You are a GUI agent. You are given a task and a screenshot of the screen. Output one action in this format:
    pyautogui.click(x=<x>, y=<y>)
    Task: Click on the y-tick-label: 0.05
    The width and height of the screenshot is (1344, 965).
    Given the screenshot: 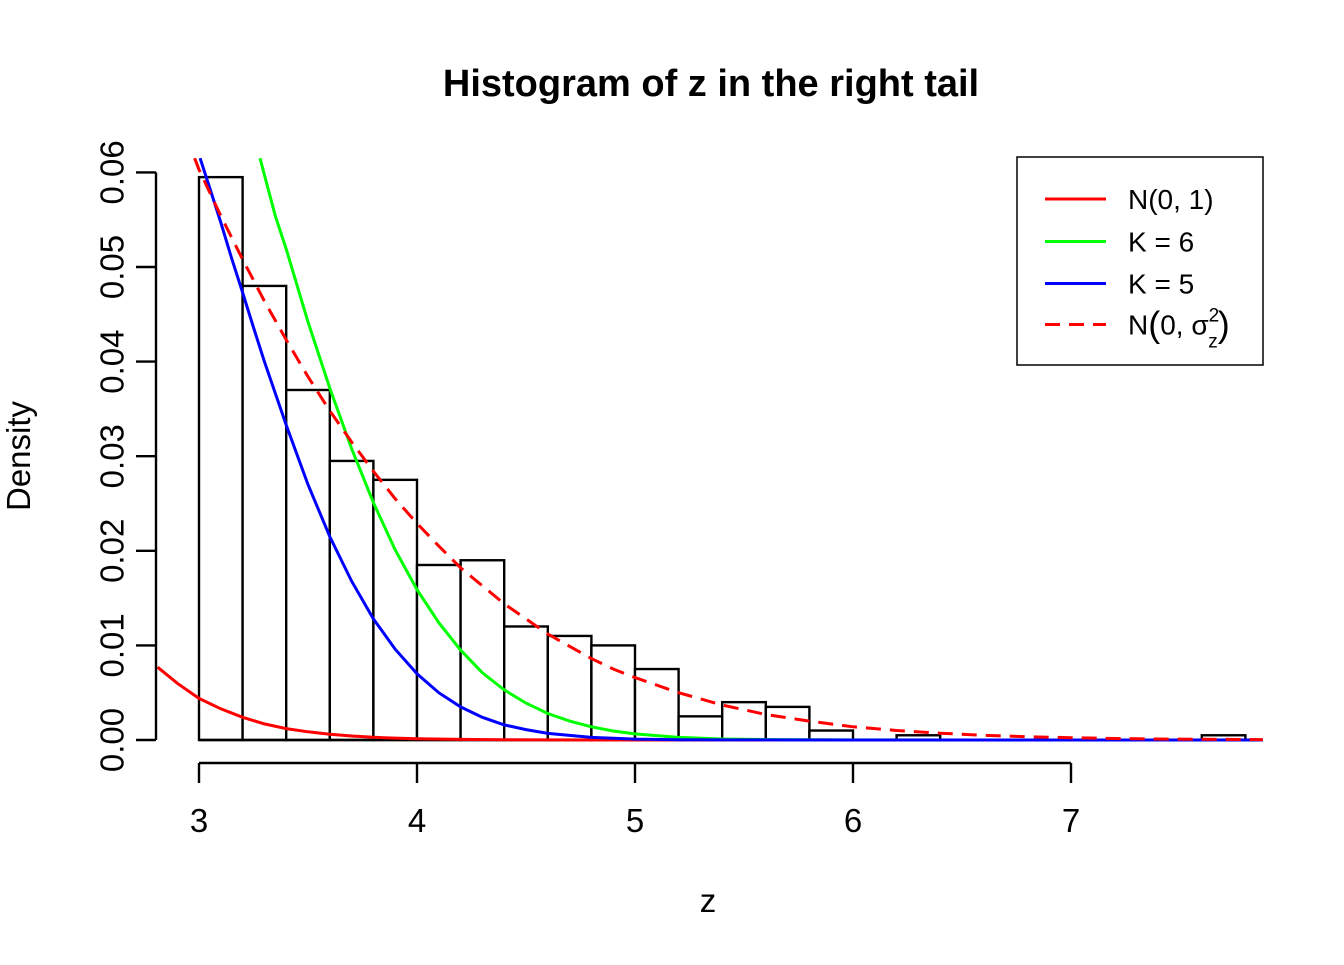 What is the action you would take?
    pyautogui.click(x=112, y=267)
    